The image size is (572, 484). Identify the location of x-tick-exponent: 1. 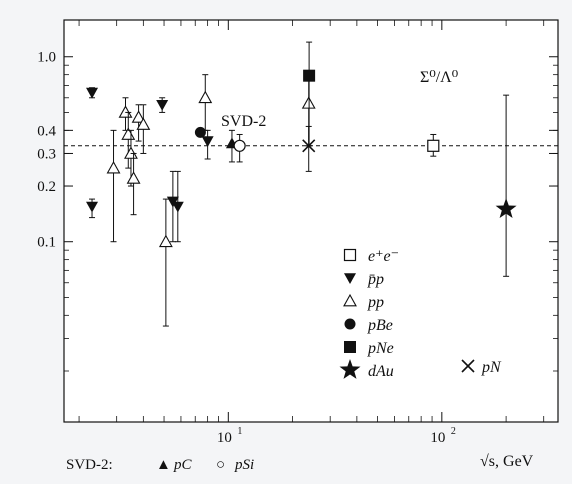
(239, 431).